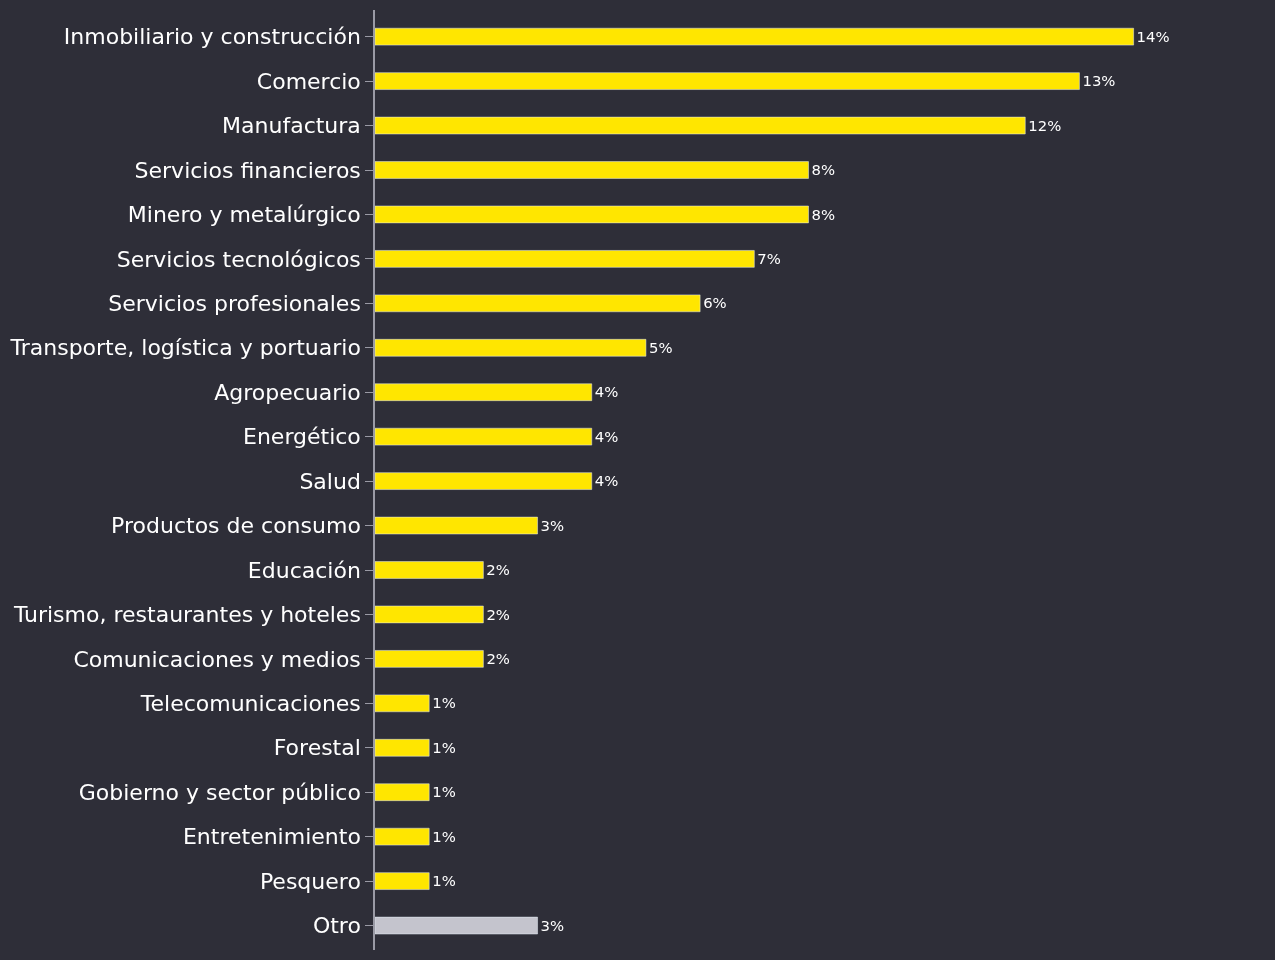 The image size is (1275, 960). Describe the element at coordinates (247, 170) in the screenshot. I see `y-tick-label: Servicios financieros` at that location.